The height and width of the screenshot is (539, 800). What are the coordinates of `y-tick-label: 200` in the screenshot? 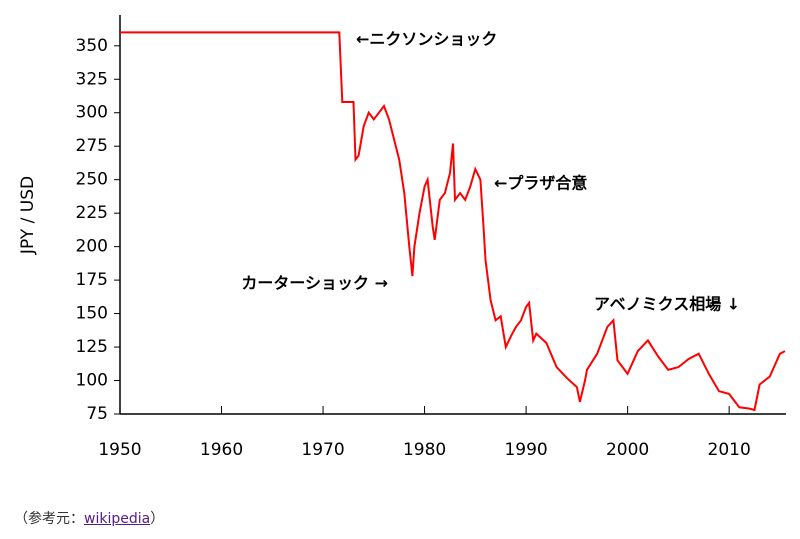 It's located at (92, 247).